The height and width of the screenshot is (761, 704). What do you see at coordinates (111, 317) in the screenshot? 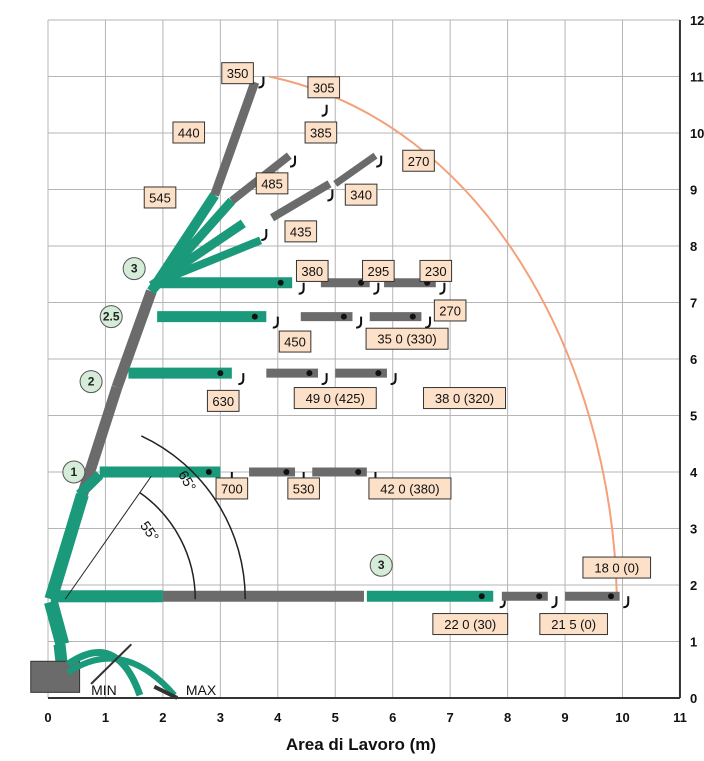
I see `extension-circle-label: 2.5` at bounding box center [111, 317].